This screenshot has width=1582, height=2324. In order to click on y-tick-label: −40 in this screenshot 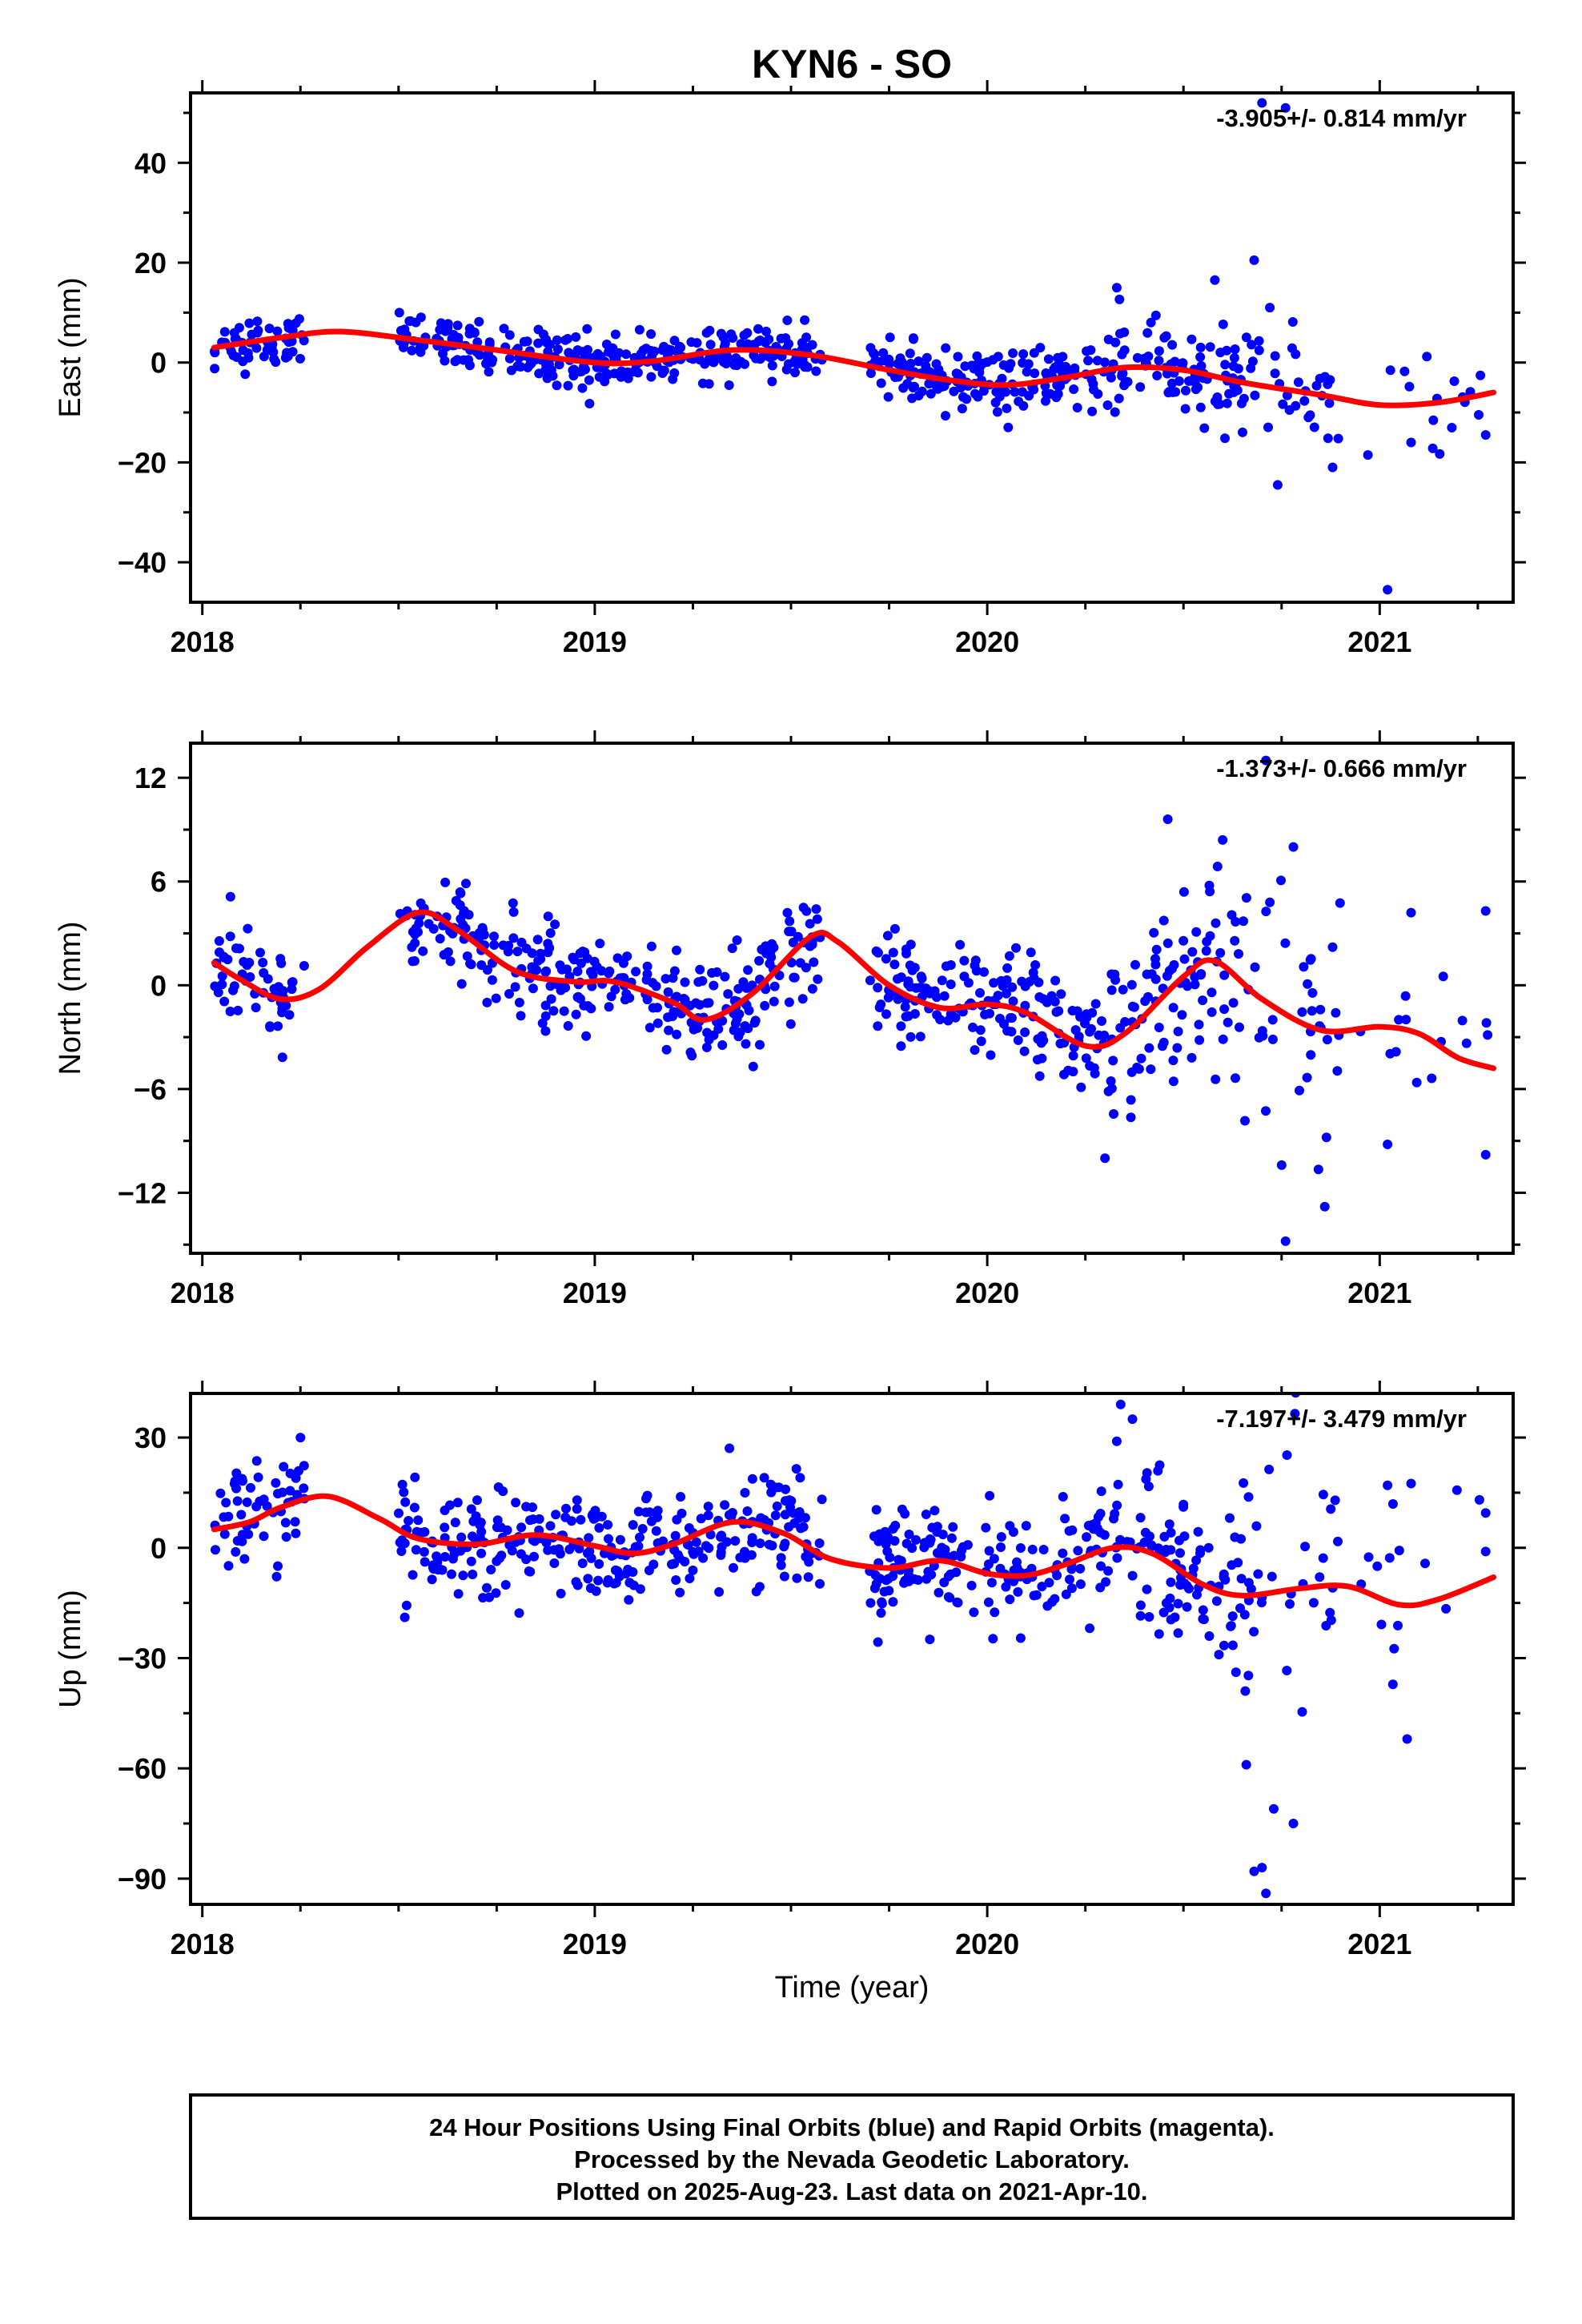, I will do `click(142, 562)`.